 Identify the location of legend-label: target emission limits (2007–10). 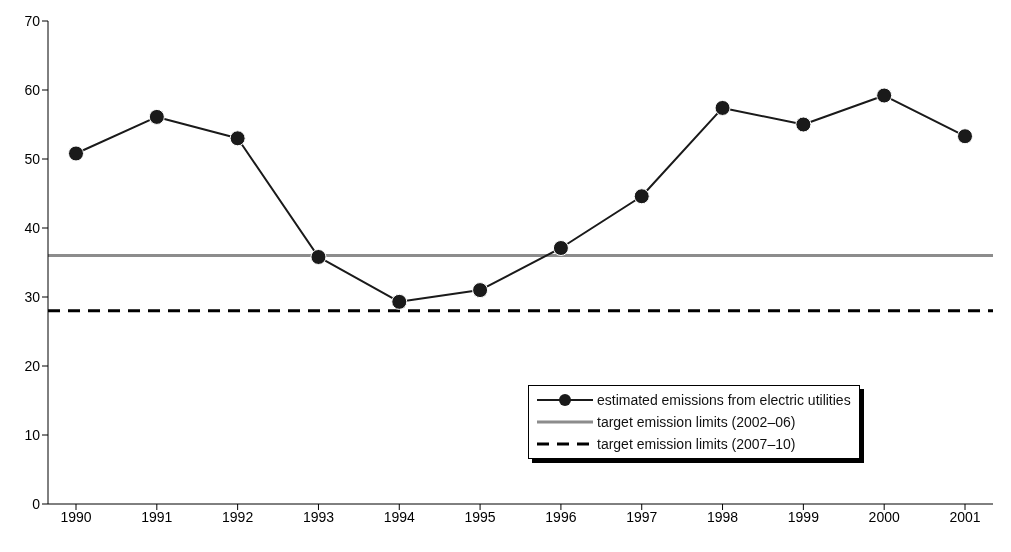
(696, 444).